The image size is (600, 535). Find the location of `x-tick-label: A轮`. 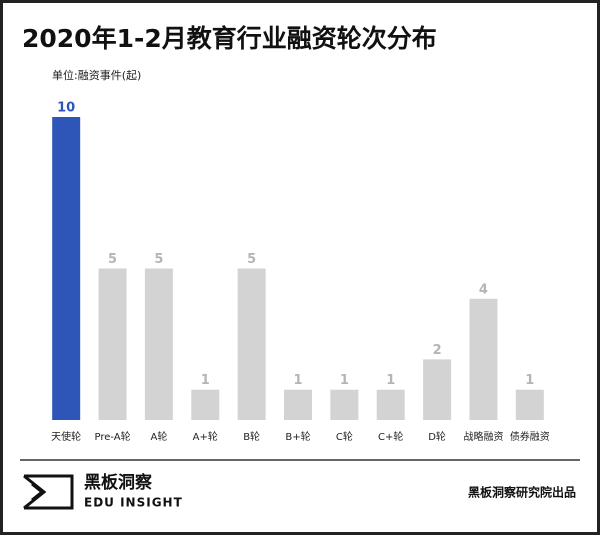

x-tick-label: A轮 is located at coordinates (158, 436).